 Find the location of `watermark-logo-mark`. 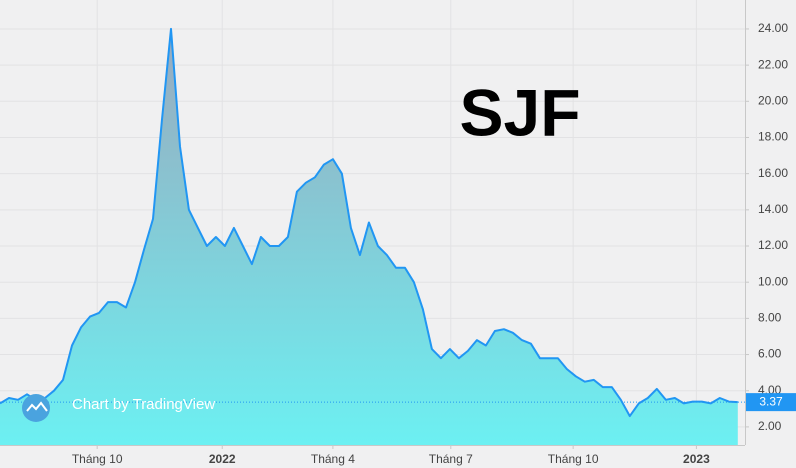

watermark-logo-mark is located at coordinates (37, 406).